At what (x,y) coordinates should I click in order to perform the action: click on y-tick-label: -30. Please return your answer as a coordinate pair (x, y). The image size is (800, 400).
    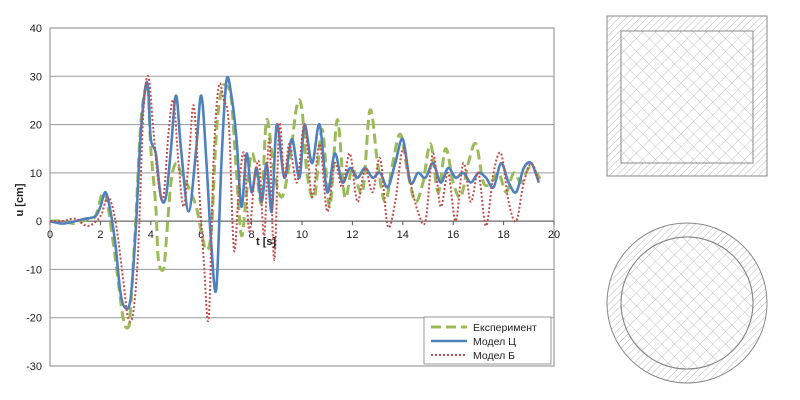
    Looking at the image, I should click on (34, 367).